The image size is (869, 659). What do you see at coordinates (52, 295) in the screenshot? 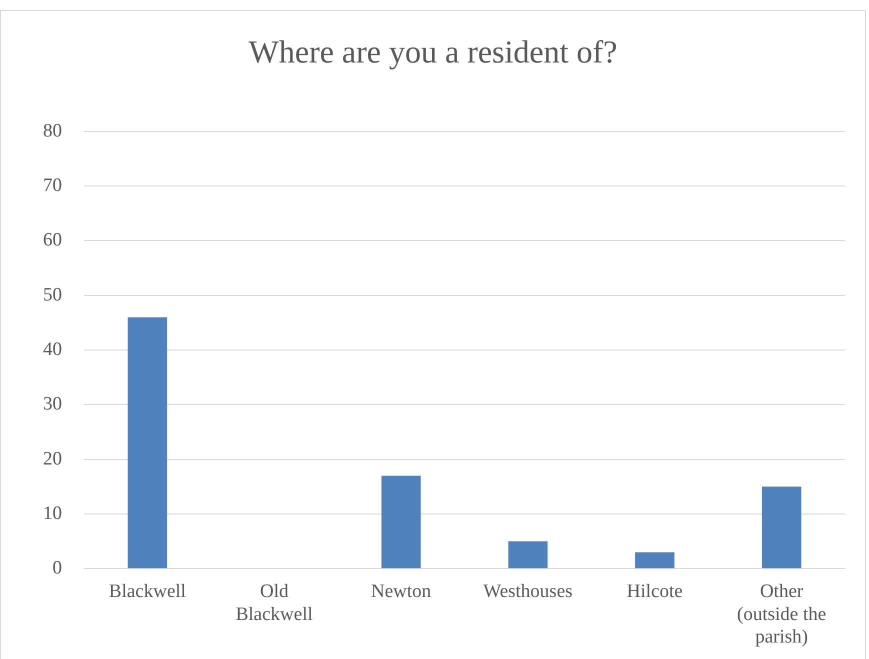
I see `y-tick-label: 50` at bounding box center [52, 295].